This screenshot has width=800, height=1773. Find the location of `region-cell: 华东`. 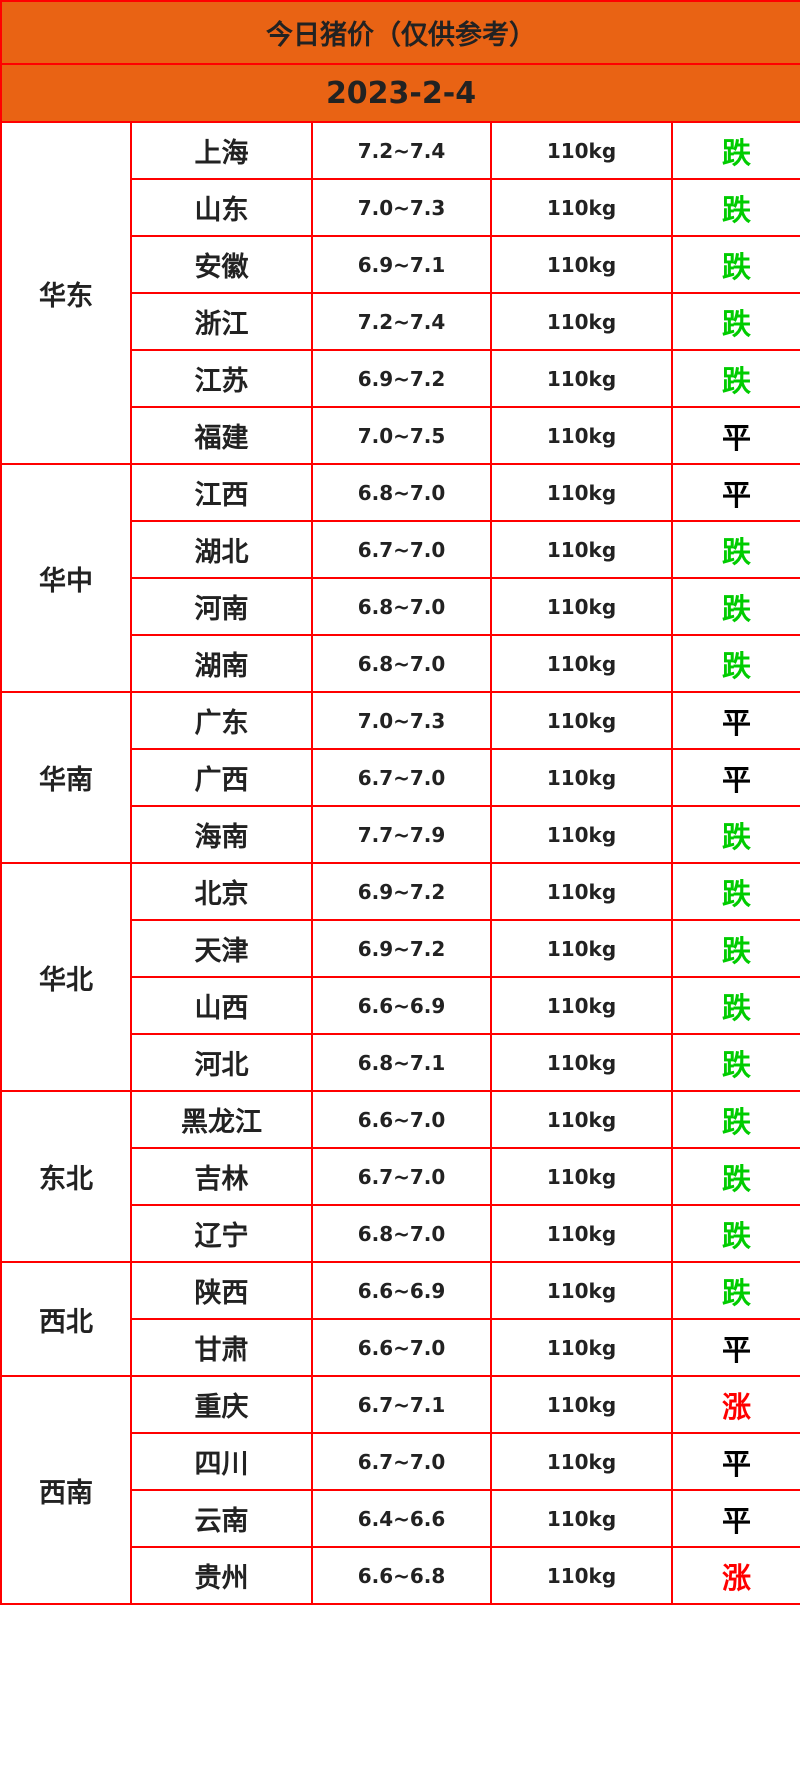

region-cell: 华东 is located at coordinates (66, 293).